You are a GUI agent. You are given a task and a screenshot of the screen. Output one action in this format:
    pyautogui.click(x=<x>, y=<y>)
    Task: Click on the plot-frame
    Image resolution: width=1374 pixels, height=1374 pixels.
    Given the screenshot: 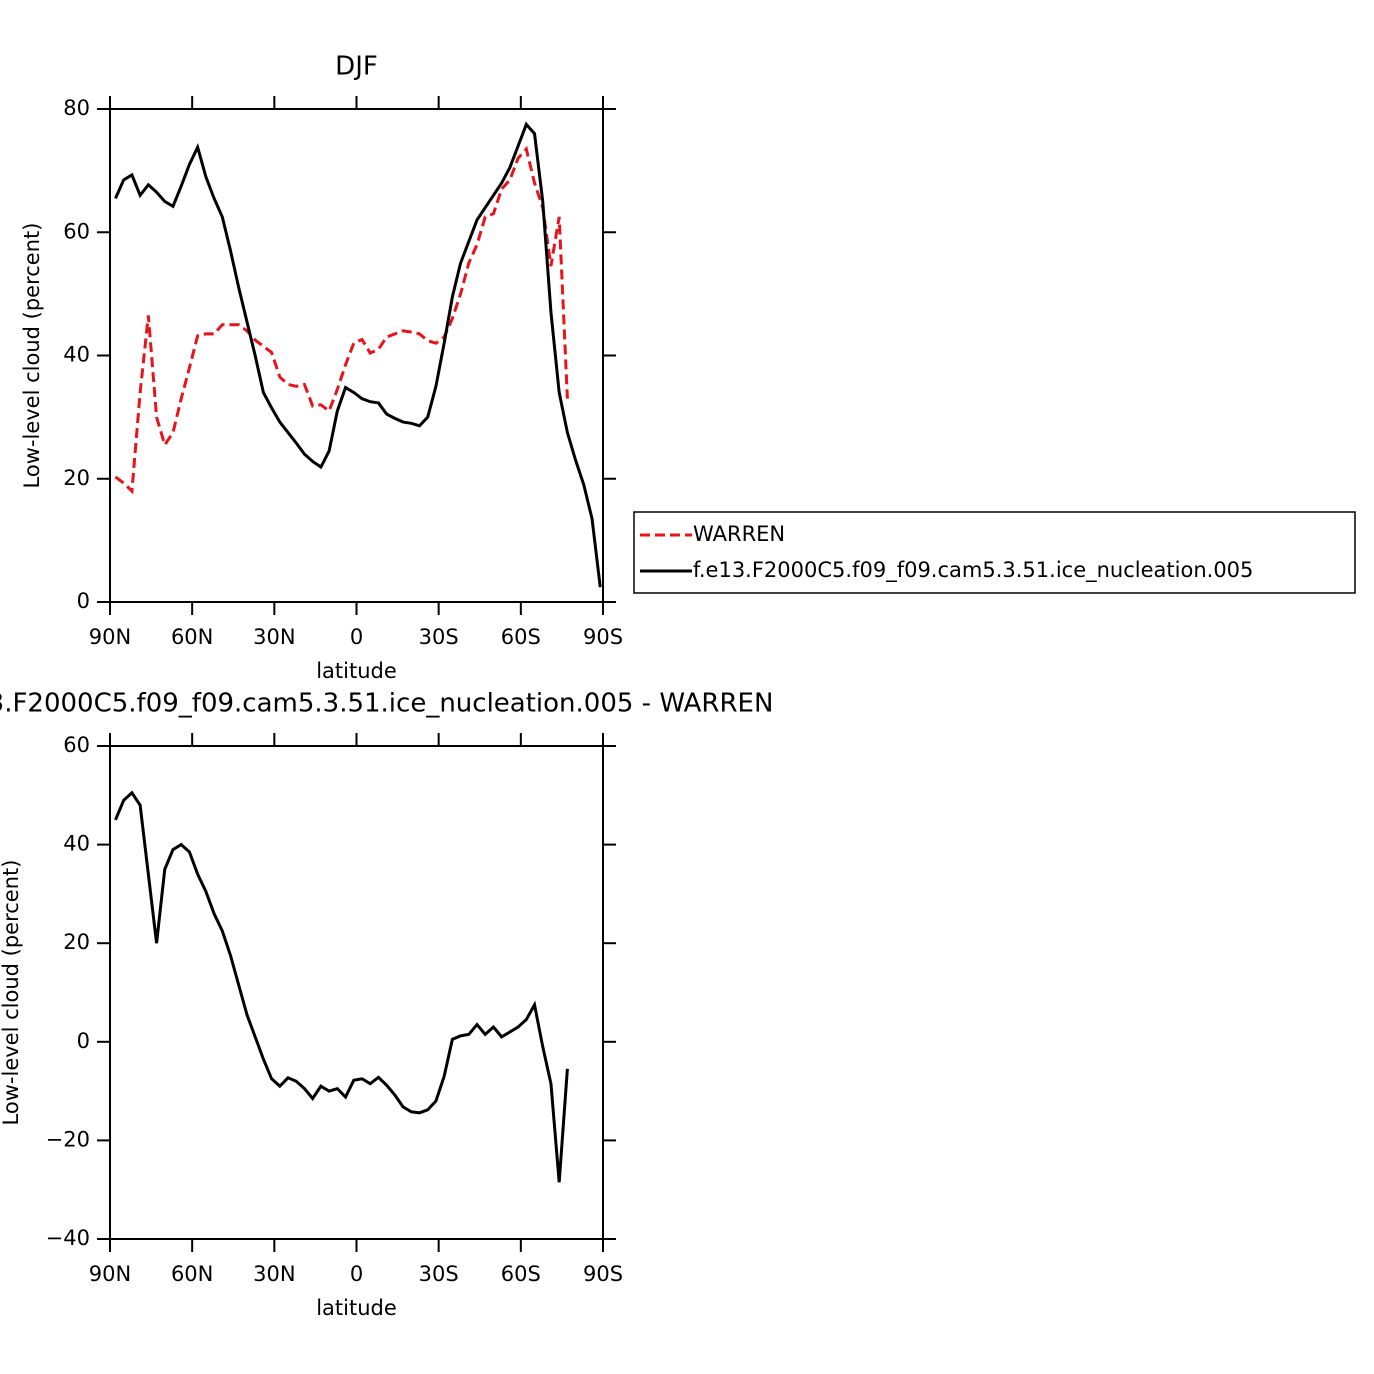 What is the action you would take?
    pyautogui.click(x=356, y=992)
    